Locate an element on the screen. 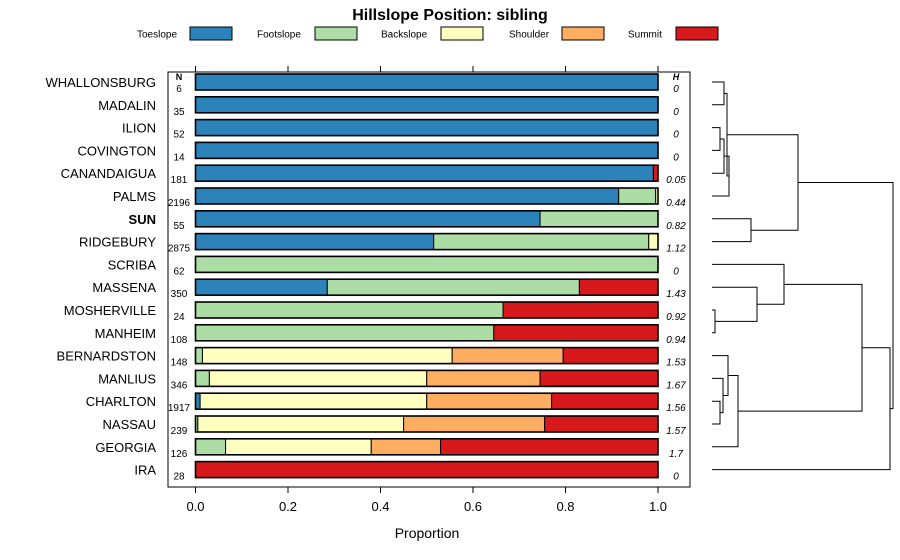 The height and width of the screenshot is (560, 900). h-value: 0.92 is located at coordinates (676, 317).